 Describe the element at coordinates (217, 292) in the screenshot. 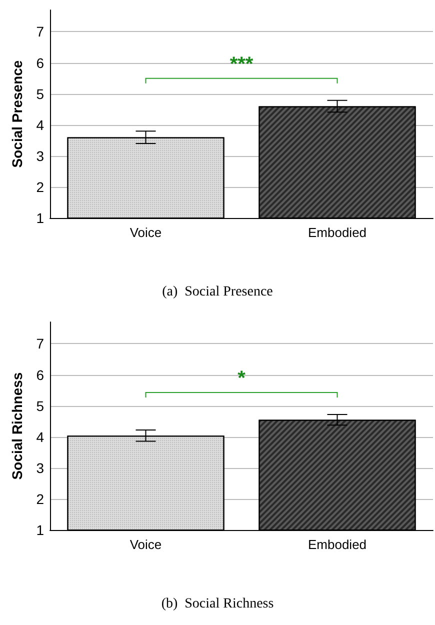

I see `text: (a) Social Presence` at that location.